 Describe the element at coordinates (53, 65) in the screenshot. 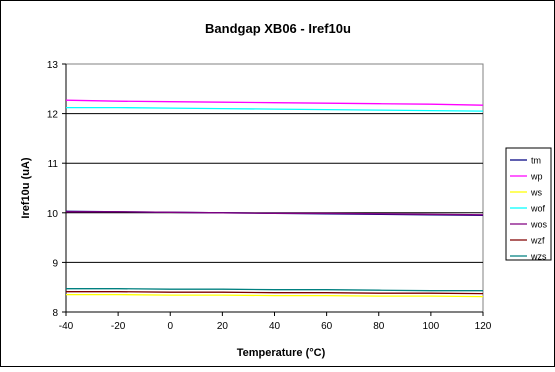

I see `y-tick-label: 13` at that location.